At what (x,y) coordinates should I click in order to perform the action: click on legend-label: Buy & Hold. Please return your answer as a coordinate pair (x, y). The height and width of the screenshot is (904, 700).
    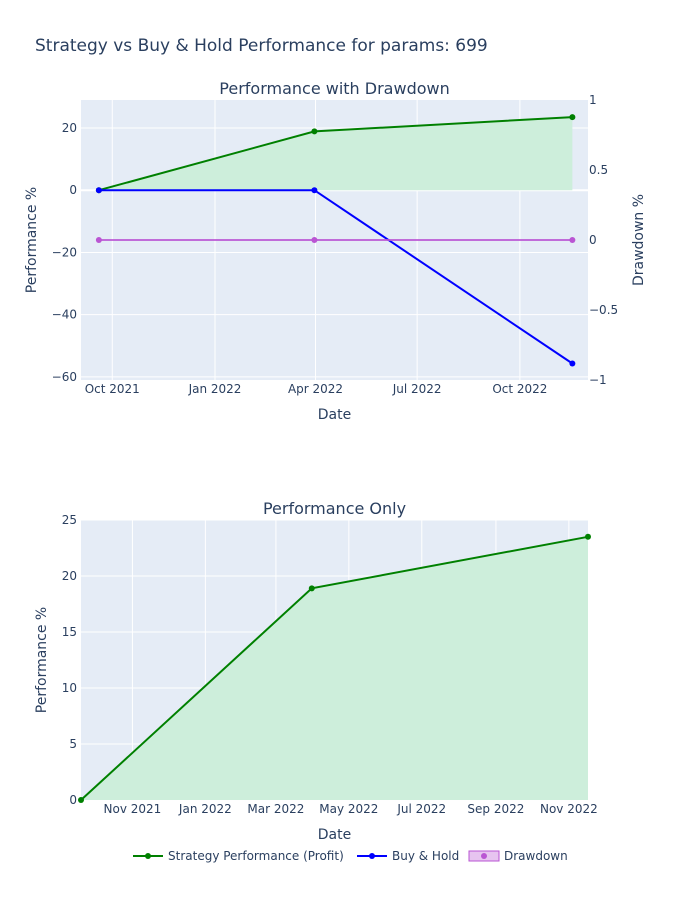
    Looking at the image, I should click on (425, 856).